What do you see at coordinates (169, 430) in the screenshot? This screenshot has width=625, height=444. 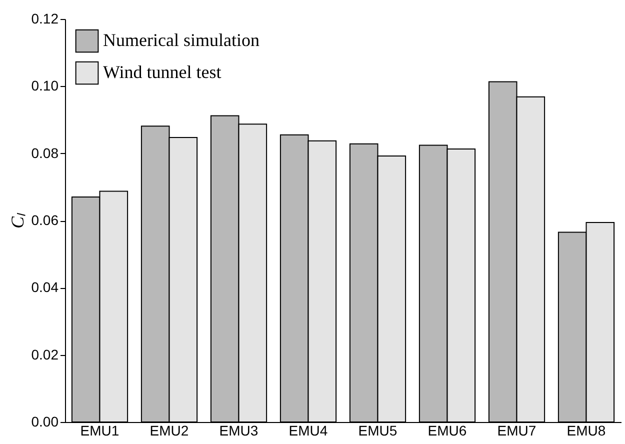 I see `x-tick-label: EMU2` at bounding box center [169, 430].